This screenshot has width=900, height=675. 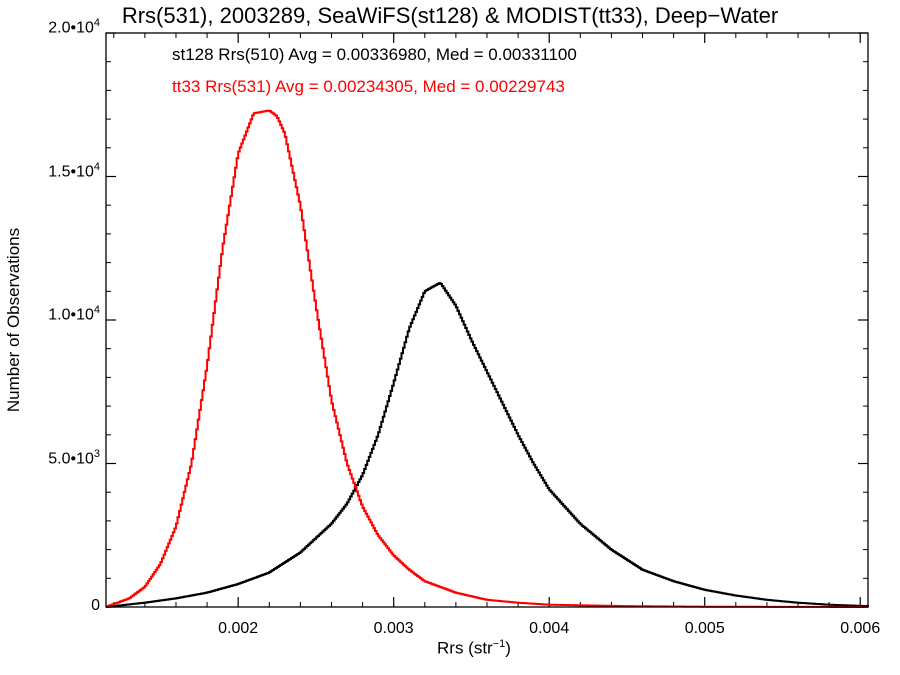 What do you see at coordinates (394, 628) in the screenshot?
I see `x-tick-label: 0.003` at bounding box center [394, 628].